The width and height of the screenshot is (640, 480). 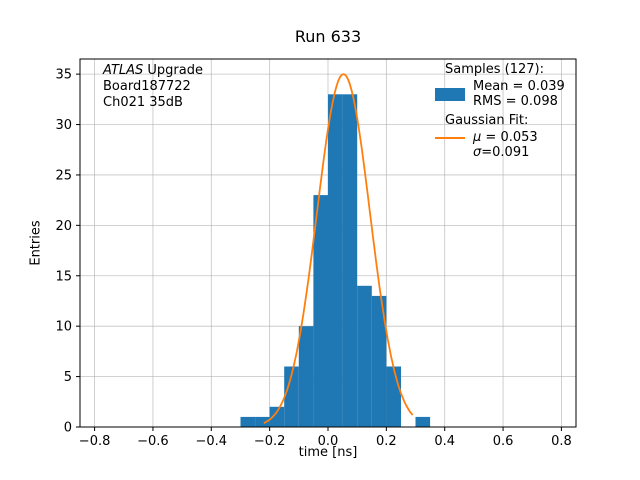 I want to click on fit-line-col, so click(x=450, y=145).